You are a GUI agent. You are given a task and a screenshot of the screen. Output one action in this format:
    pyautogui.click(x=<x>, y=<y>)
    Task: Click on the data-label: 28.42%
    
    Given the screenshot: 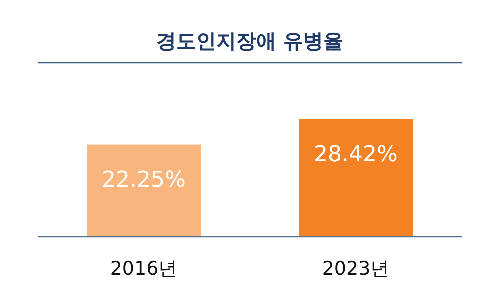 What is the action you would take?
    pyautogui.click(x=356, y=155)
    